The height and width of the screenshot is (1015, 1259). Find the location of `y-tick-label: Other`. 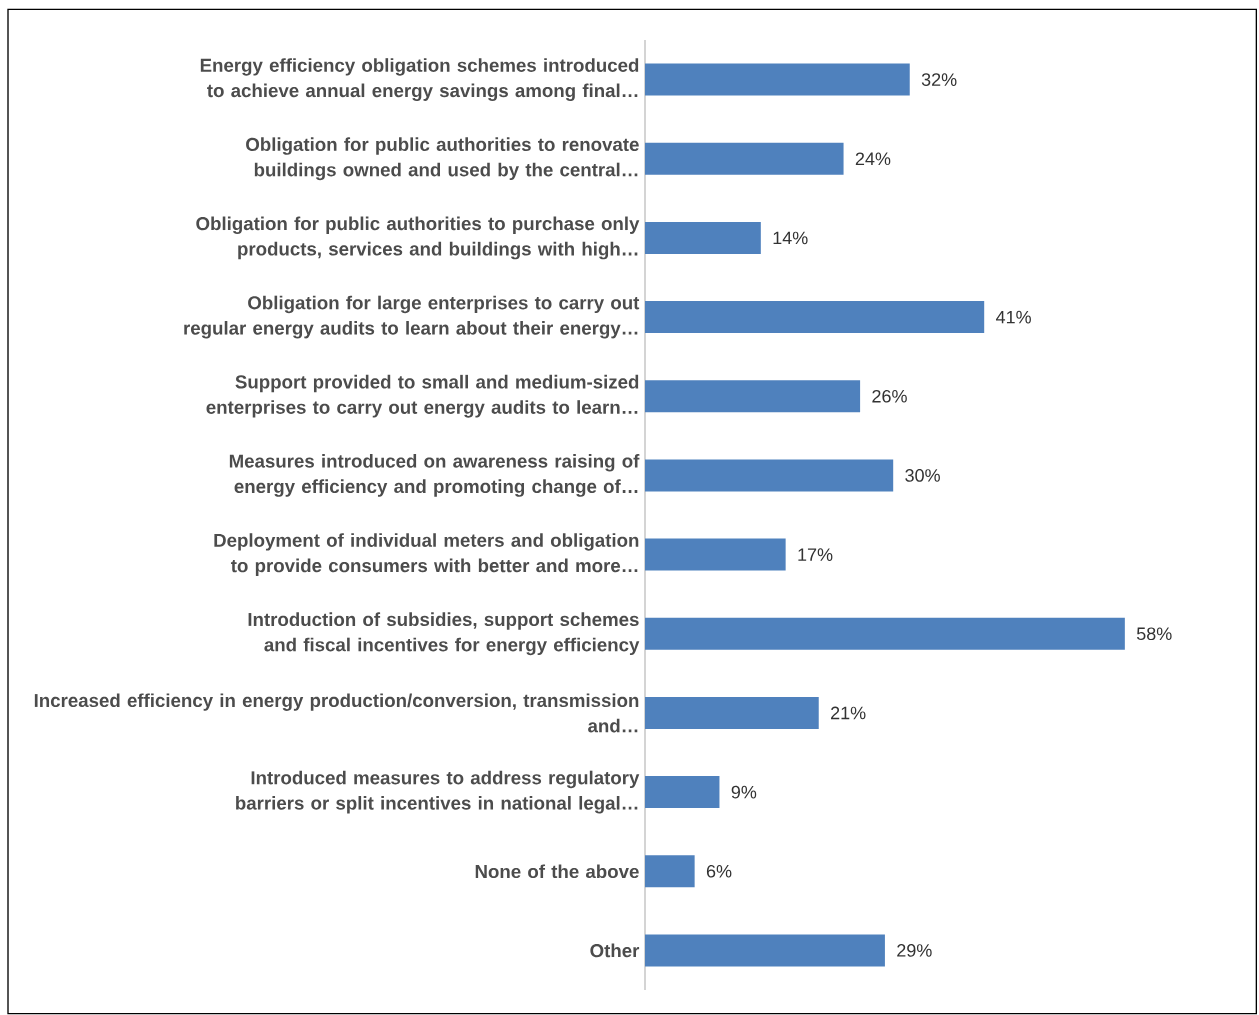

y-tick-label: Other is located at coordinates (615, 950).